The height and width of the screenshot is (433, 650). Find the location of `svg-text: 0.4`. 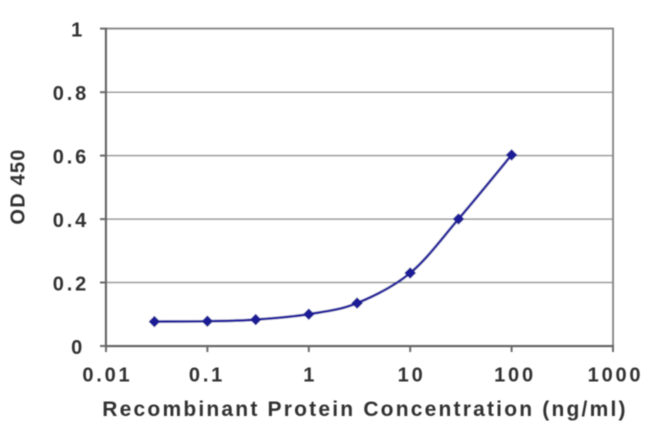

svg-text: 0.4 is located at coordinates (71, 221).